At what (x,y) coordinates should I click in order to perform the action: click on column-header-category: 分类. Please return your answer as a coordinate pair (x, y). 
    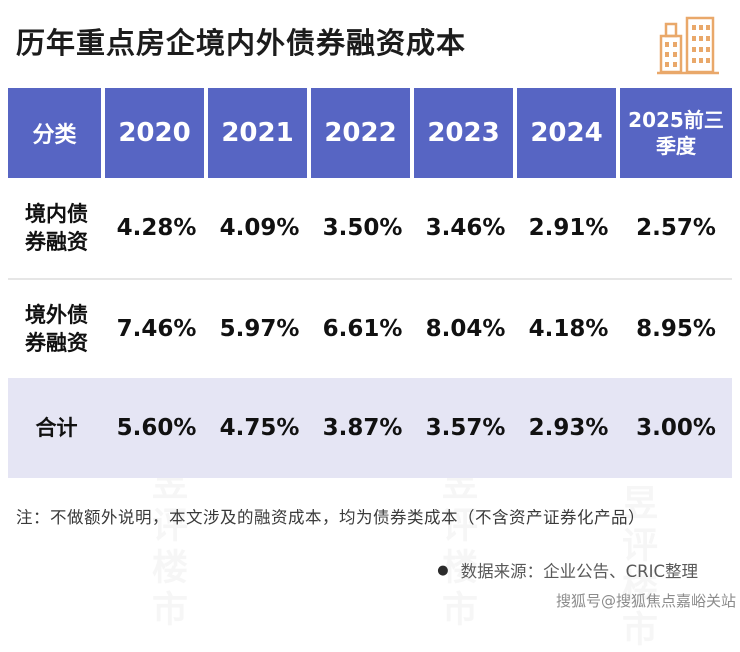
    Looking at the image, I should click on (56, 133).